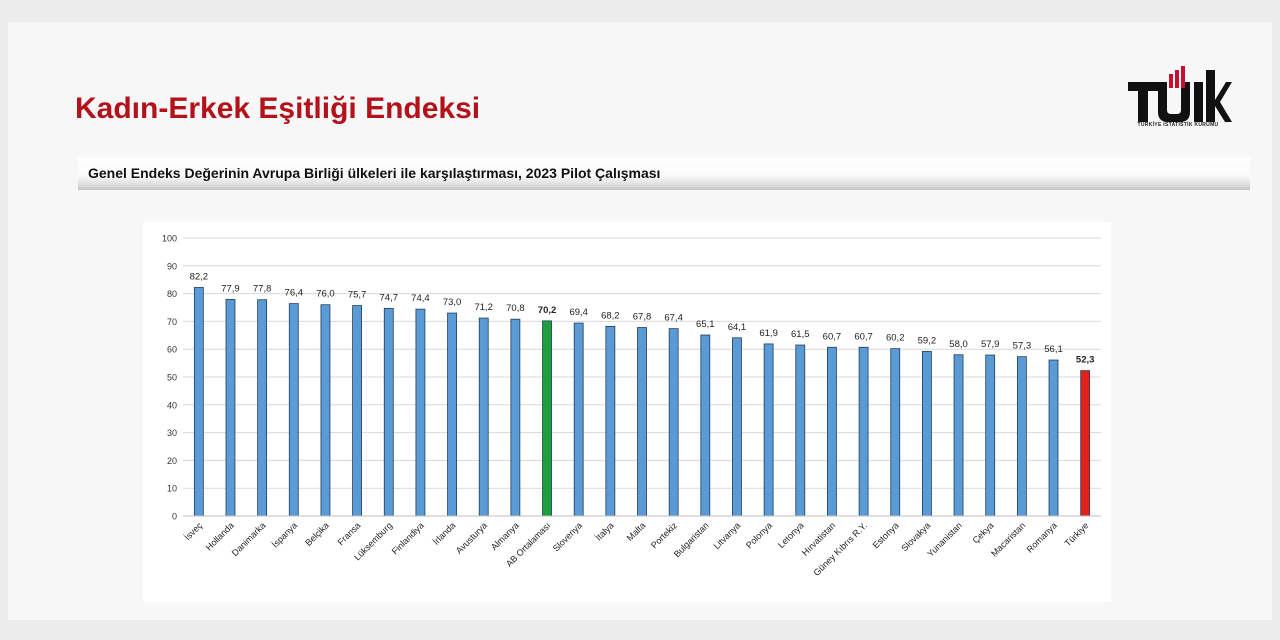 The image size is (1280, 640). I want to click on data-label: 65,1, so click(705, 324).